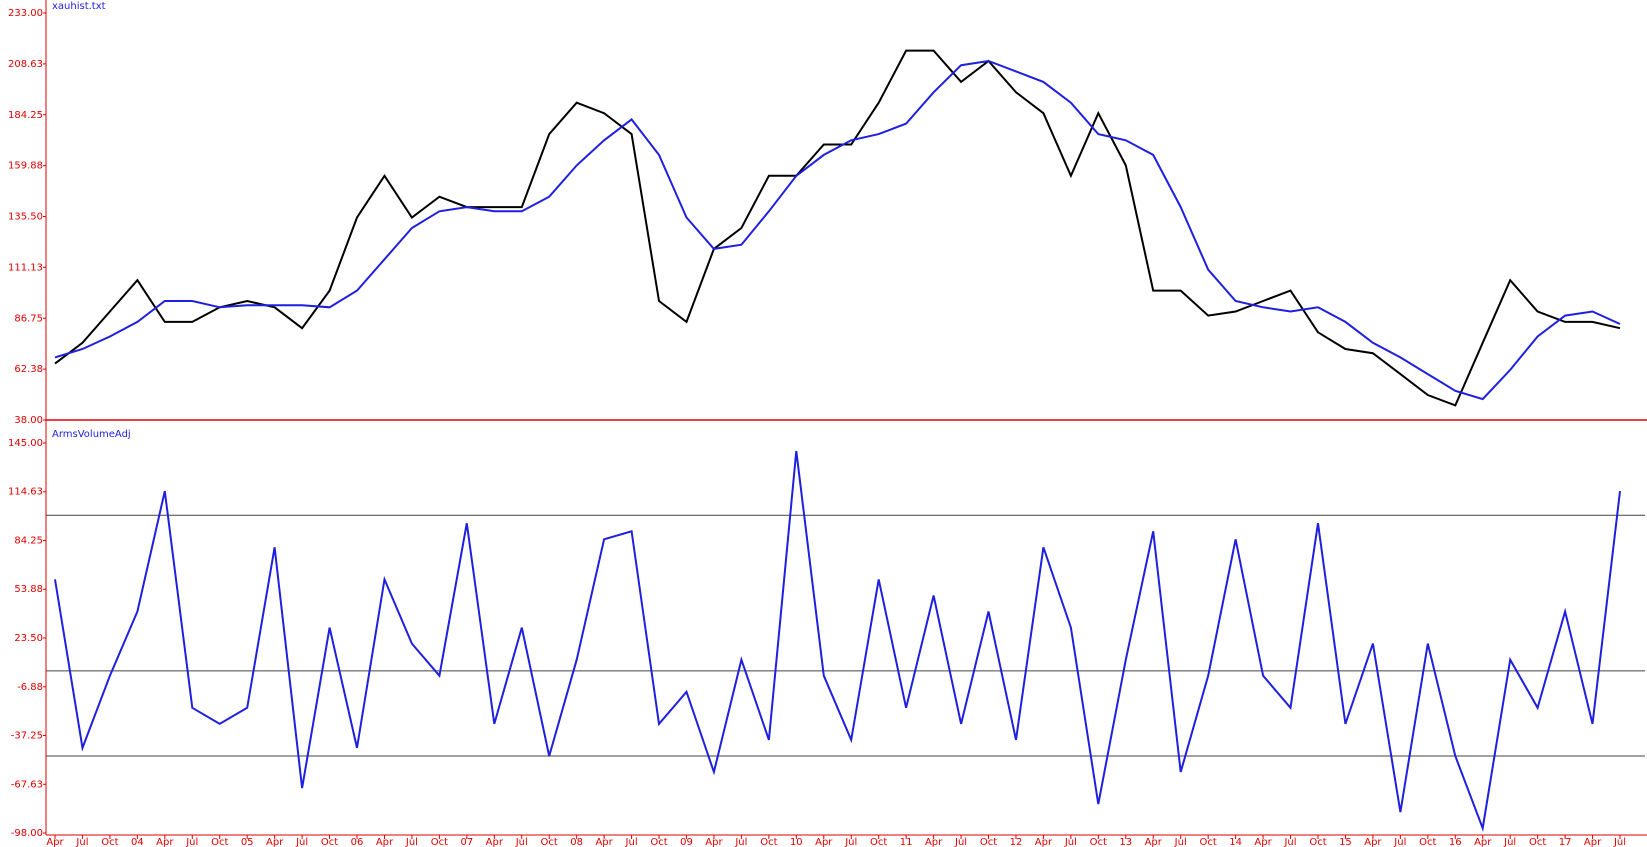  What do you see at coordinates (25, 115) in the screenshot?
I see `y-tick-label: 184.25` at bounding box center [25, 115].